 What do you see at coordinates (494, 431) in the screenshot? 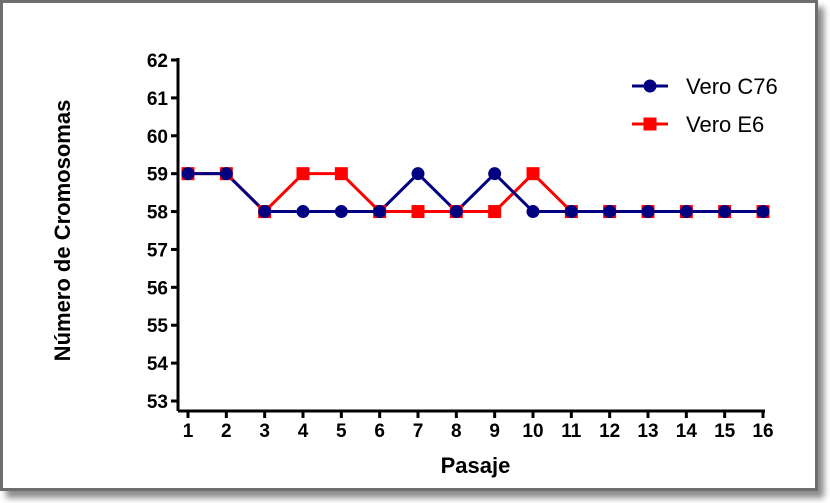
I see `x-tick-label: 9` at bounding box center [494, 431].